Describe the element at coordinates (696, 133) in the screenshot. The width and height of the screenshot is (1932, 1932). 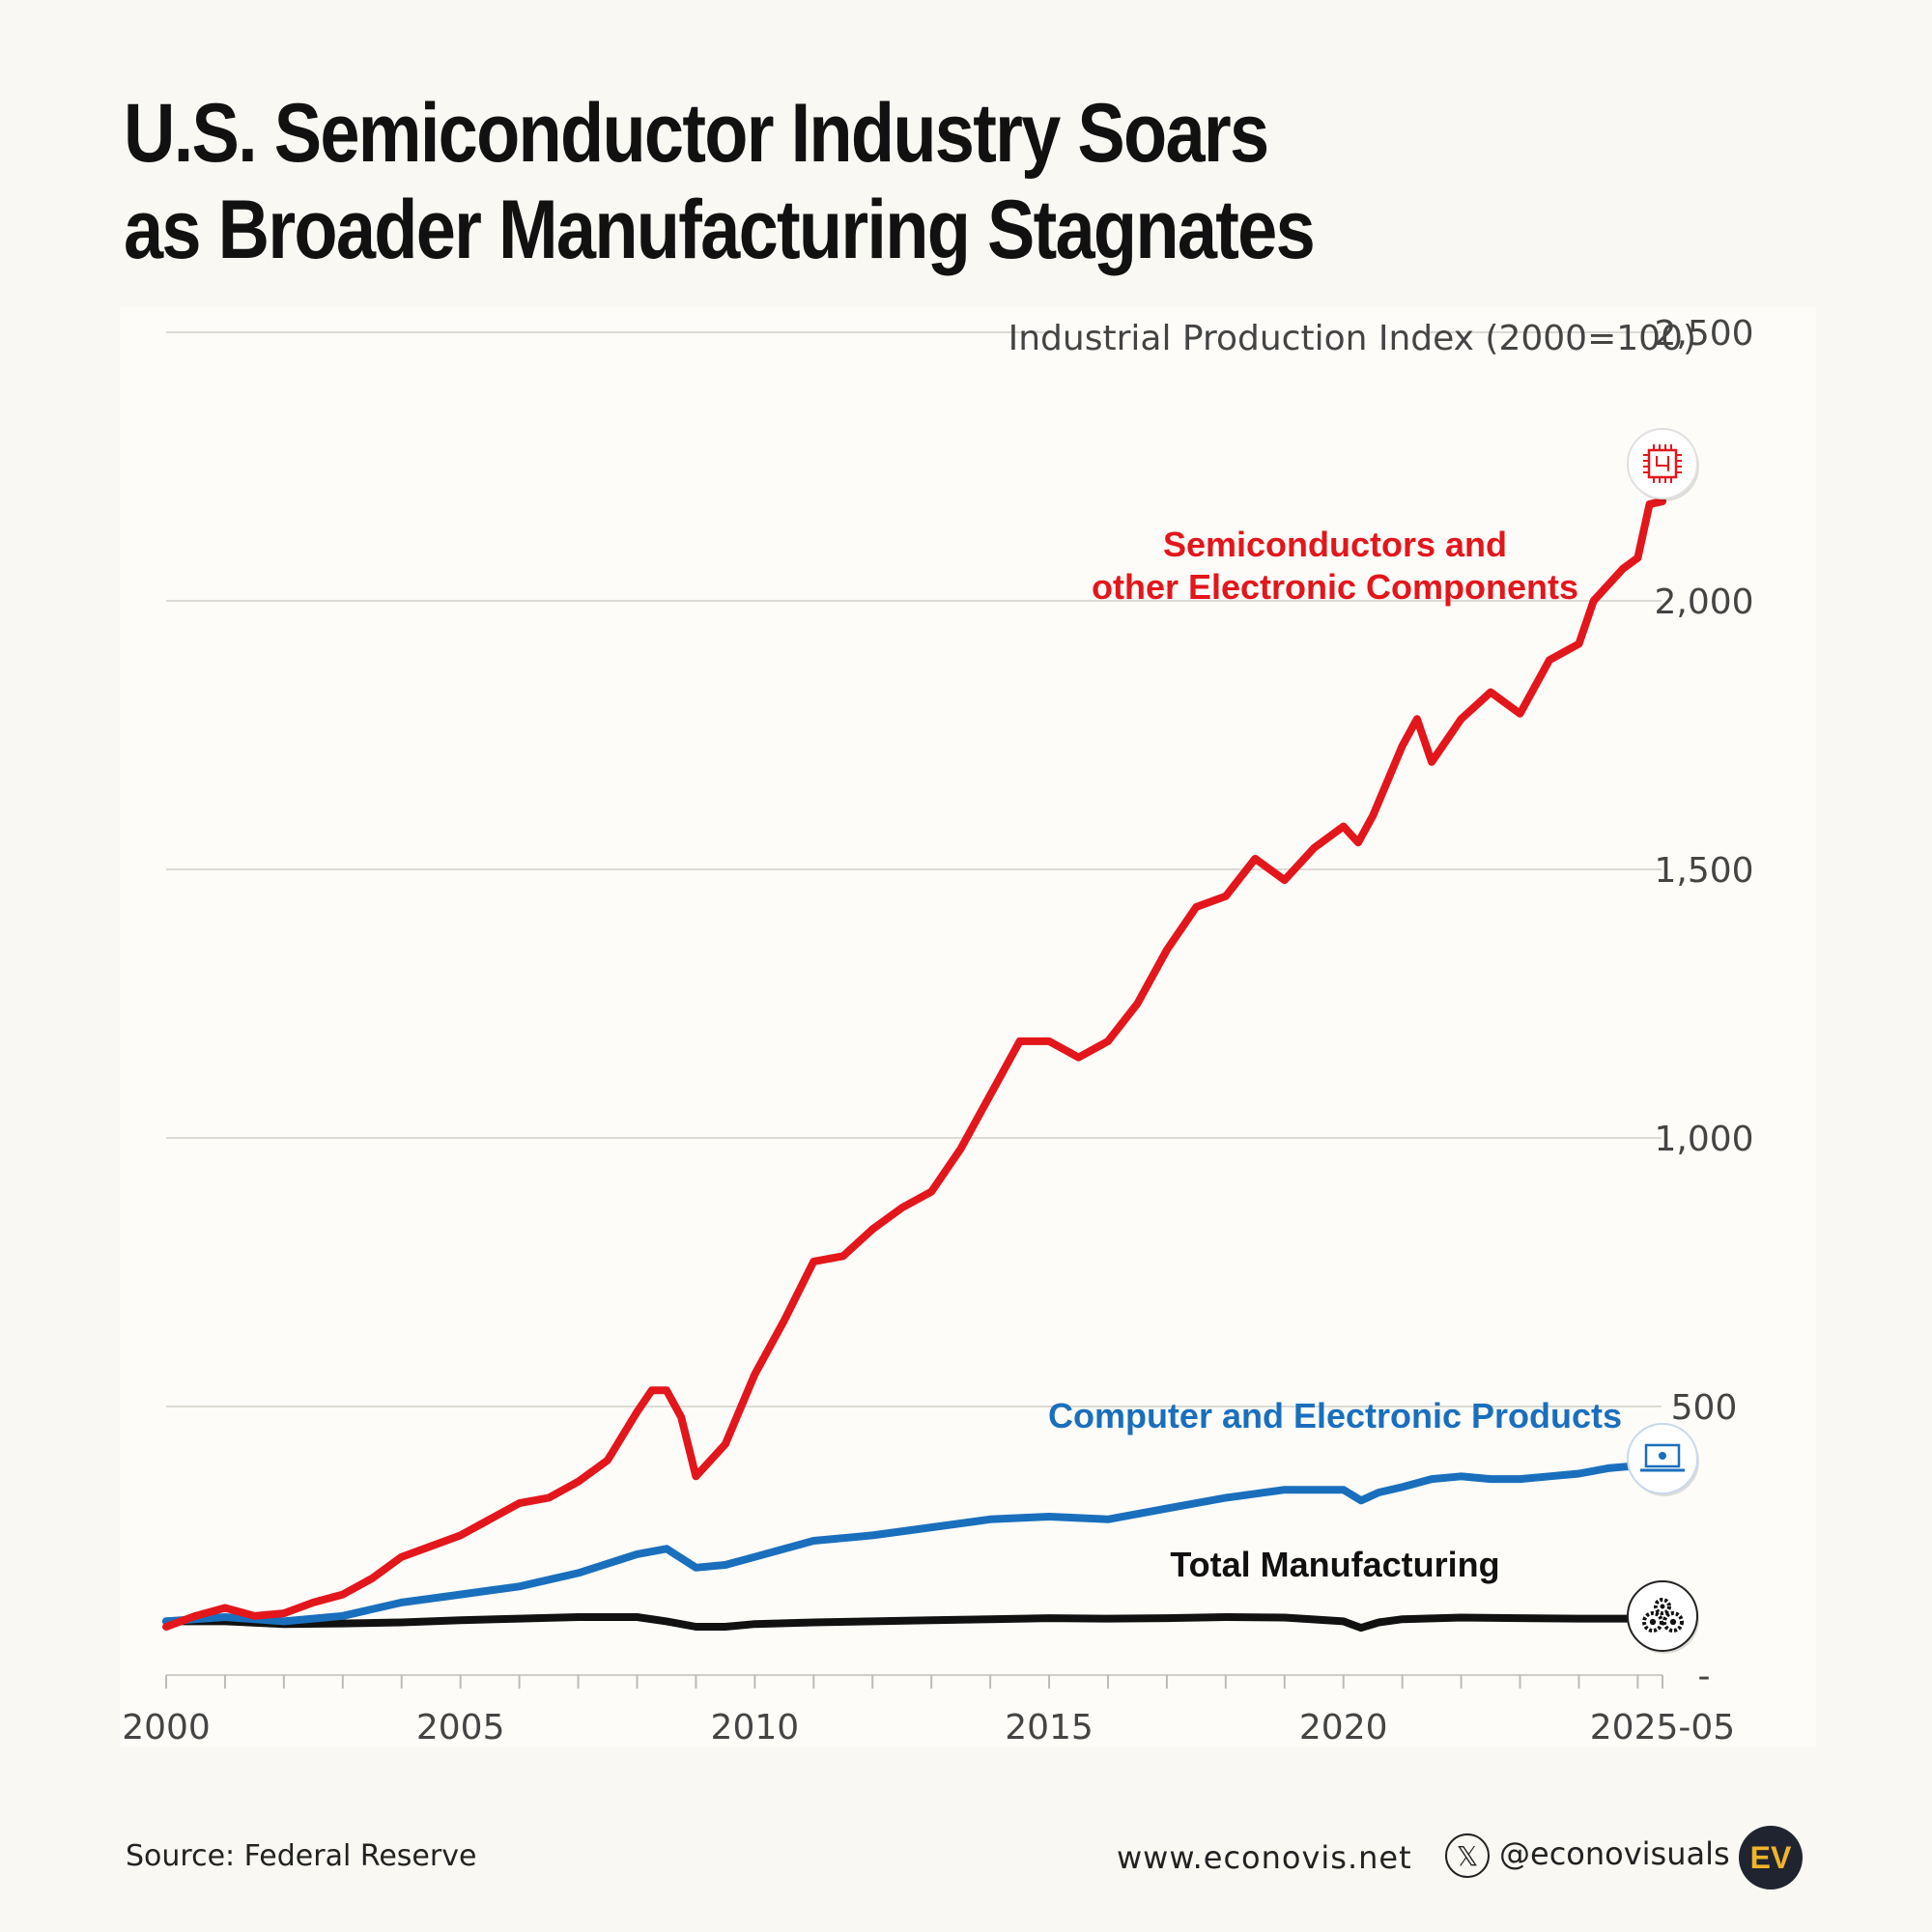
I see `title-line-1: U.S. Semiconductor Industry Soars` at that location.